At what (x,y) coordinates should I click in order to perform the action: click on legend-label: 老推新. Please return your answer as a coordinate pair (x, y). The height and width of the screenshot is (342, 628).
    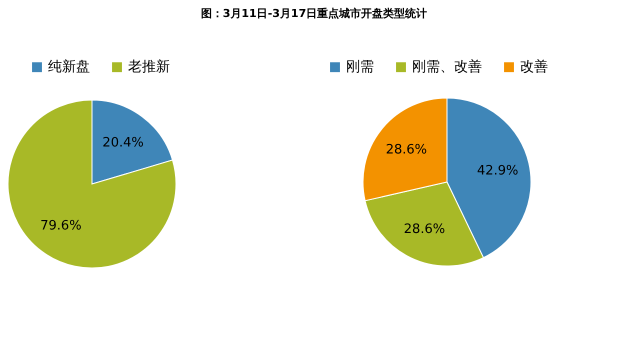
    Looking at the image, I should click on (149, 67).